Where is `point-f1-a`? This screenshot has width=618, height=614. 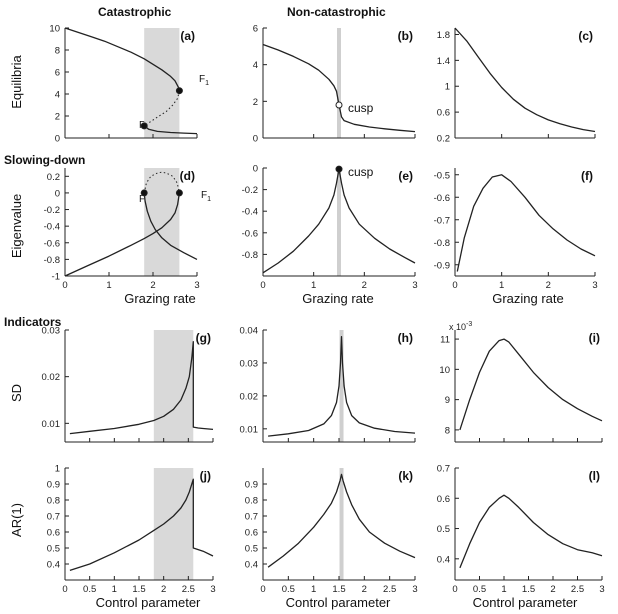
point-f1-a is located at coordinates (179, 91).